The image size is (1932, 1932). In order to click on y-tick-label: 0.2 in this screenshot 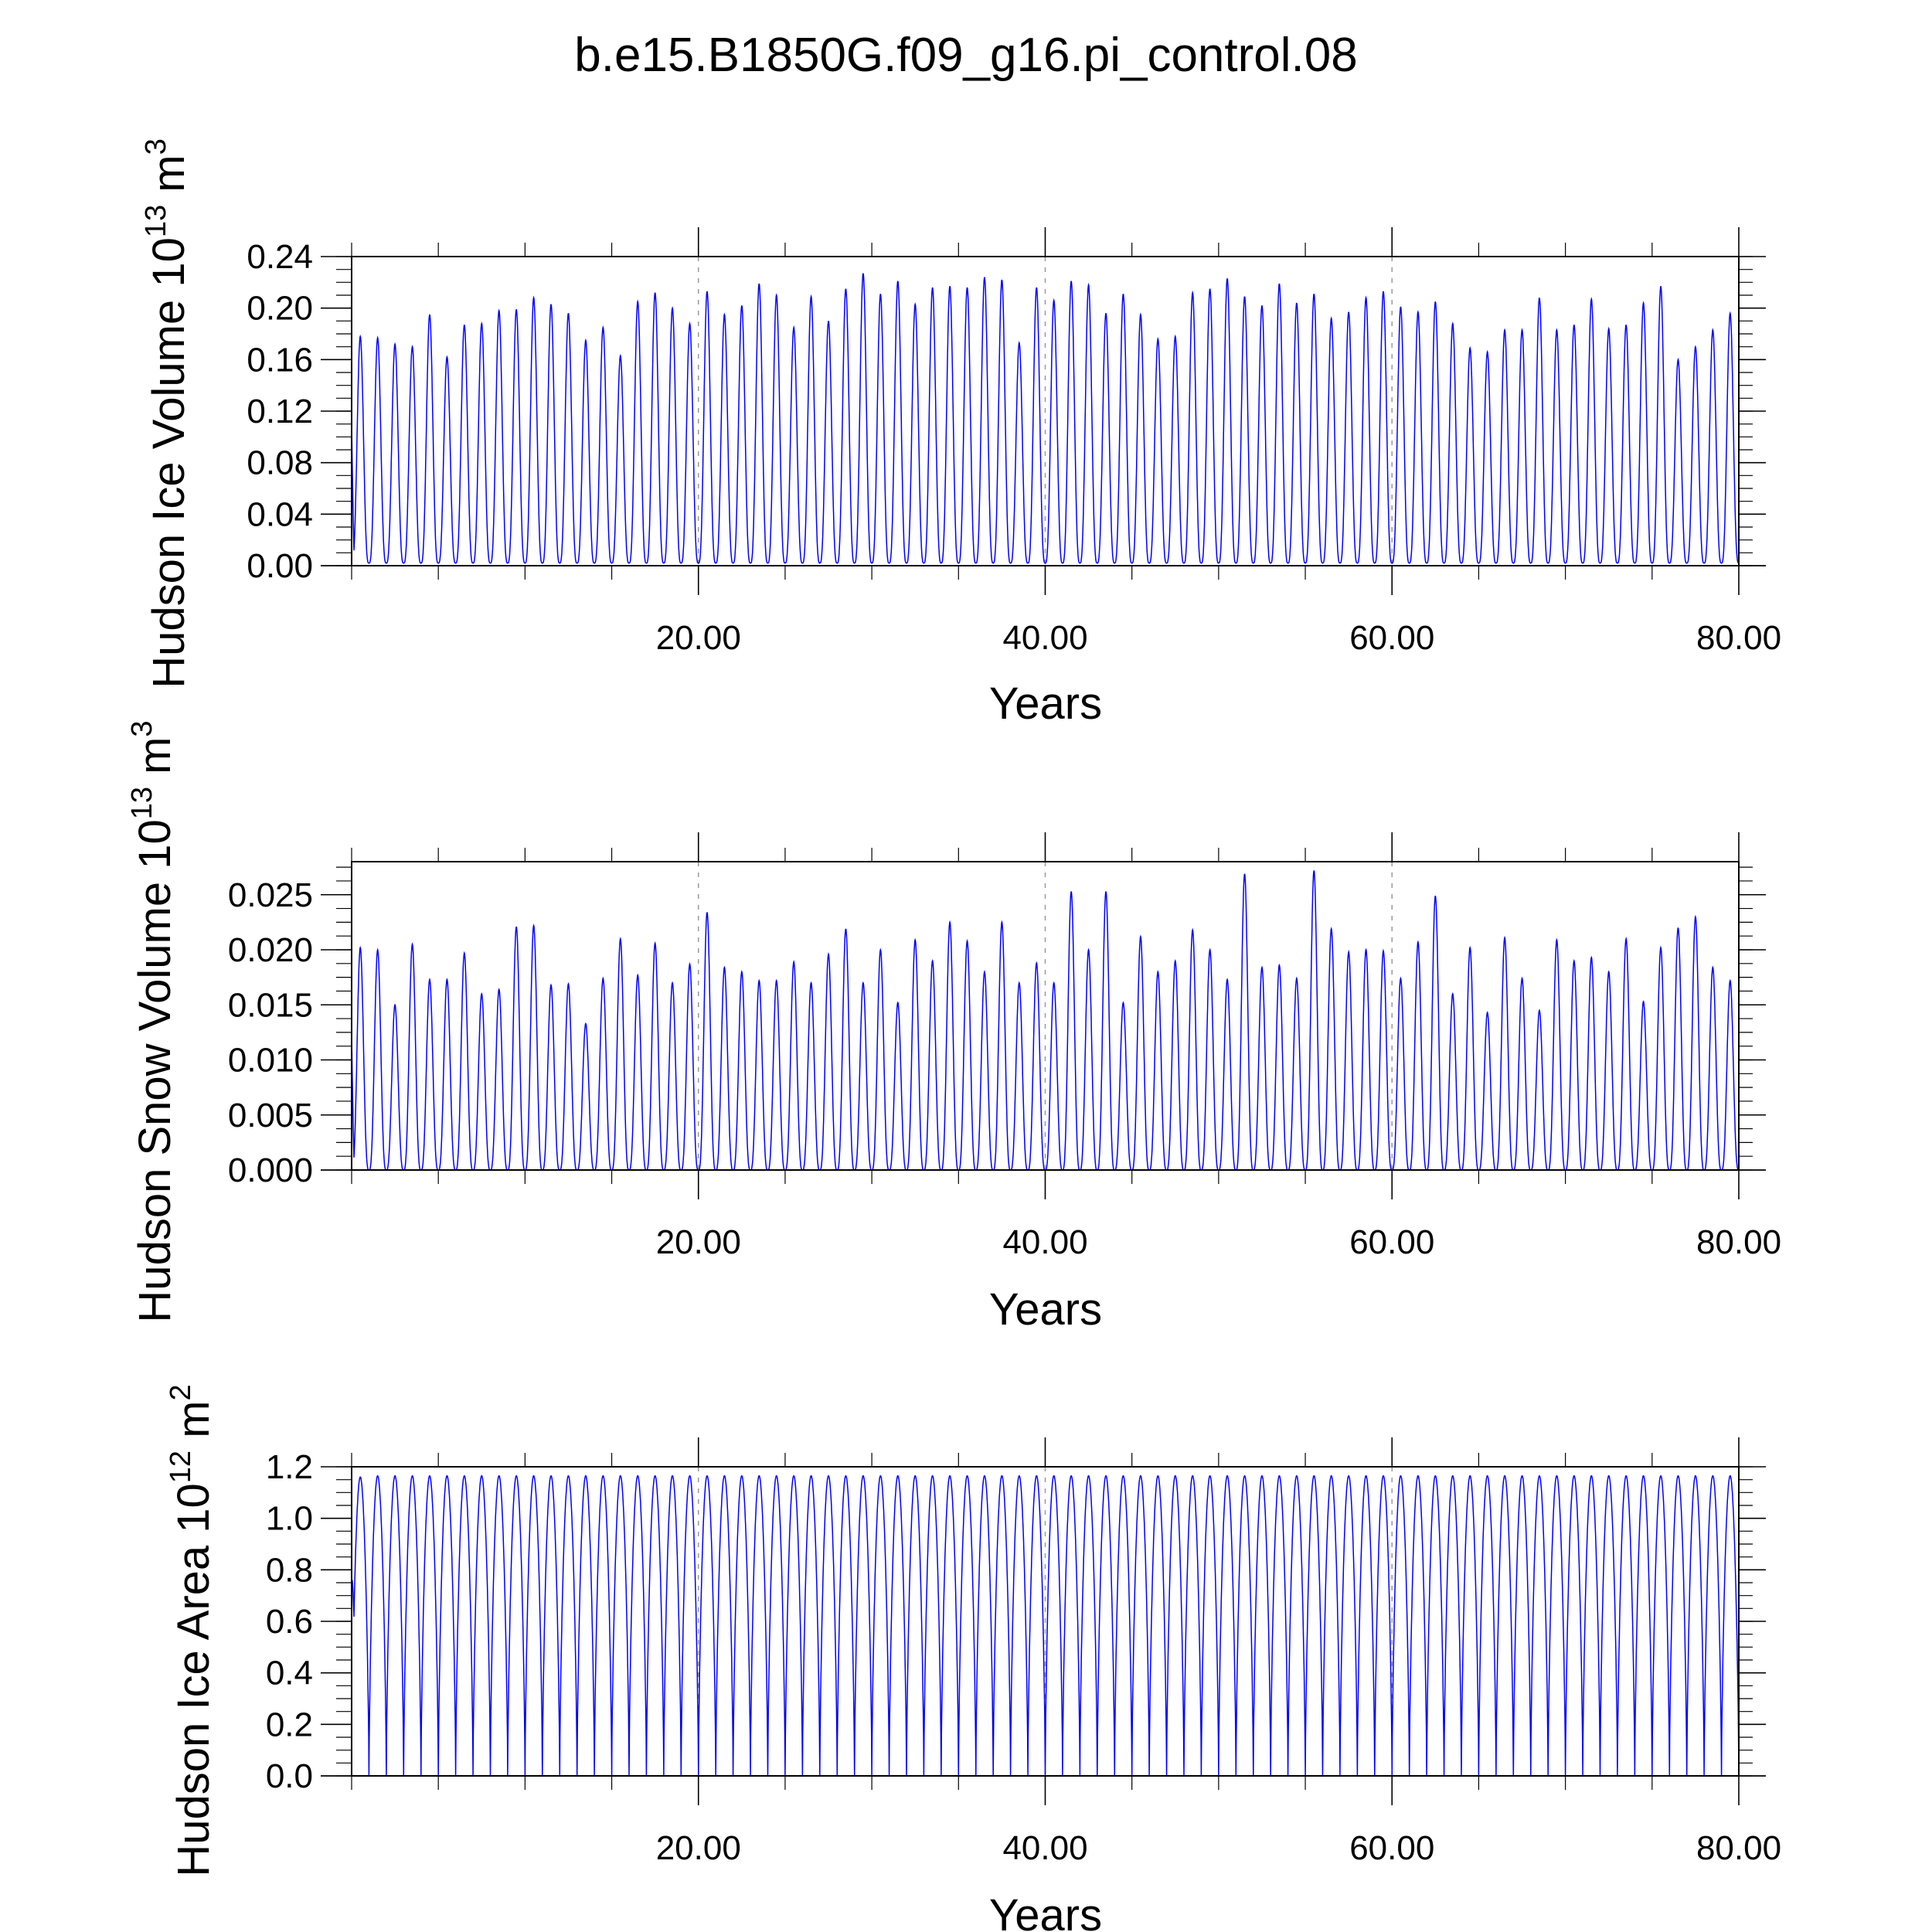, I will do `click(289, 1725)`.